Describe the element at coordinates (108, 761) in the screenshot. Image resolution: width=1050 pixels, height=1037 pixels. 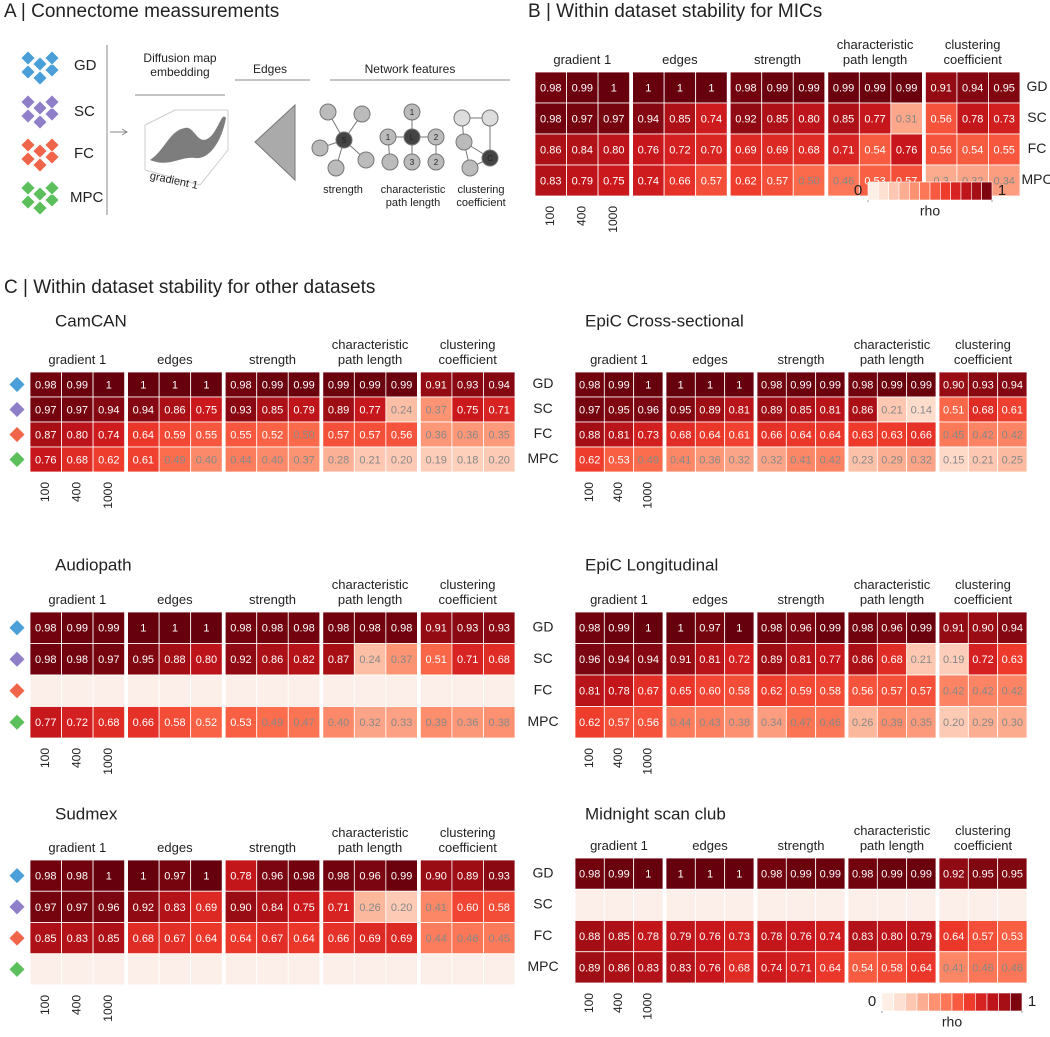
I see `column-tick-label: 1000` at that location.